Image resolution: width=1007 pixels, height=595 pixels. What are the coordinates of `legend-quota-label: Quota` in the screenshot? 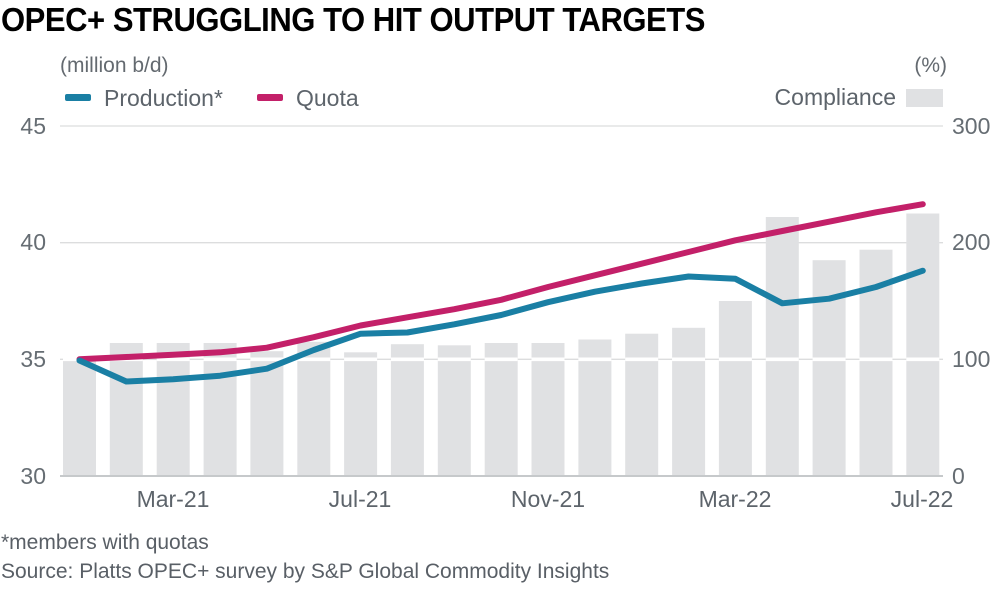 It's located at (327, 98).